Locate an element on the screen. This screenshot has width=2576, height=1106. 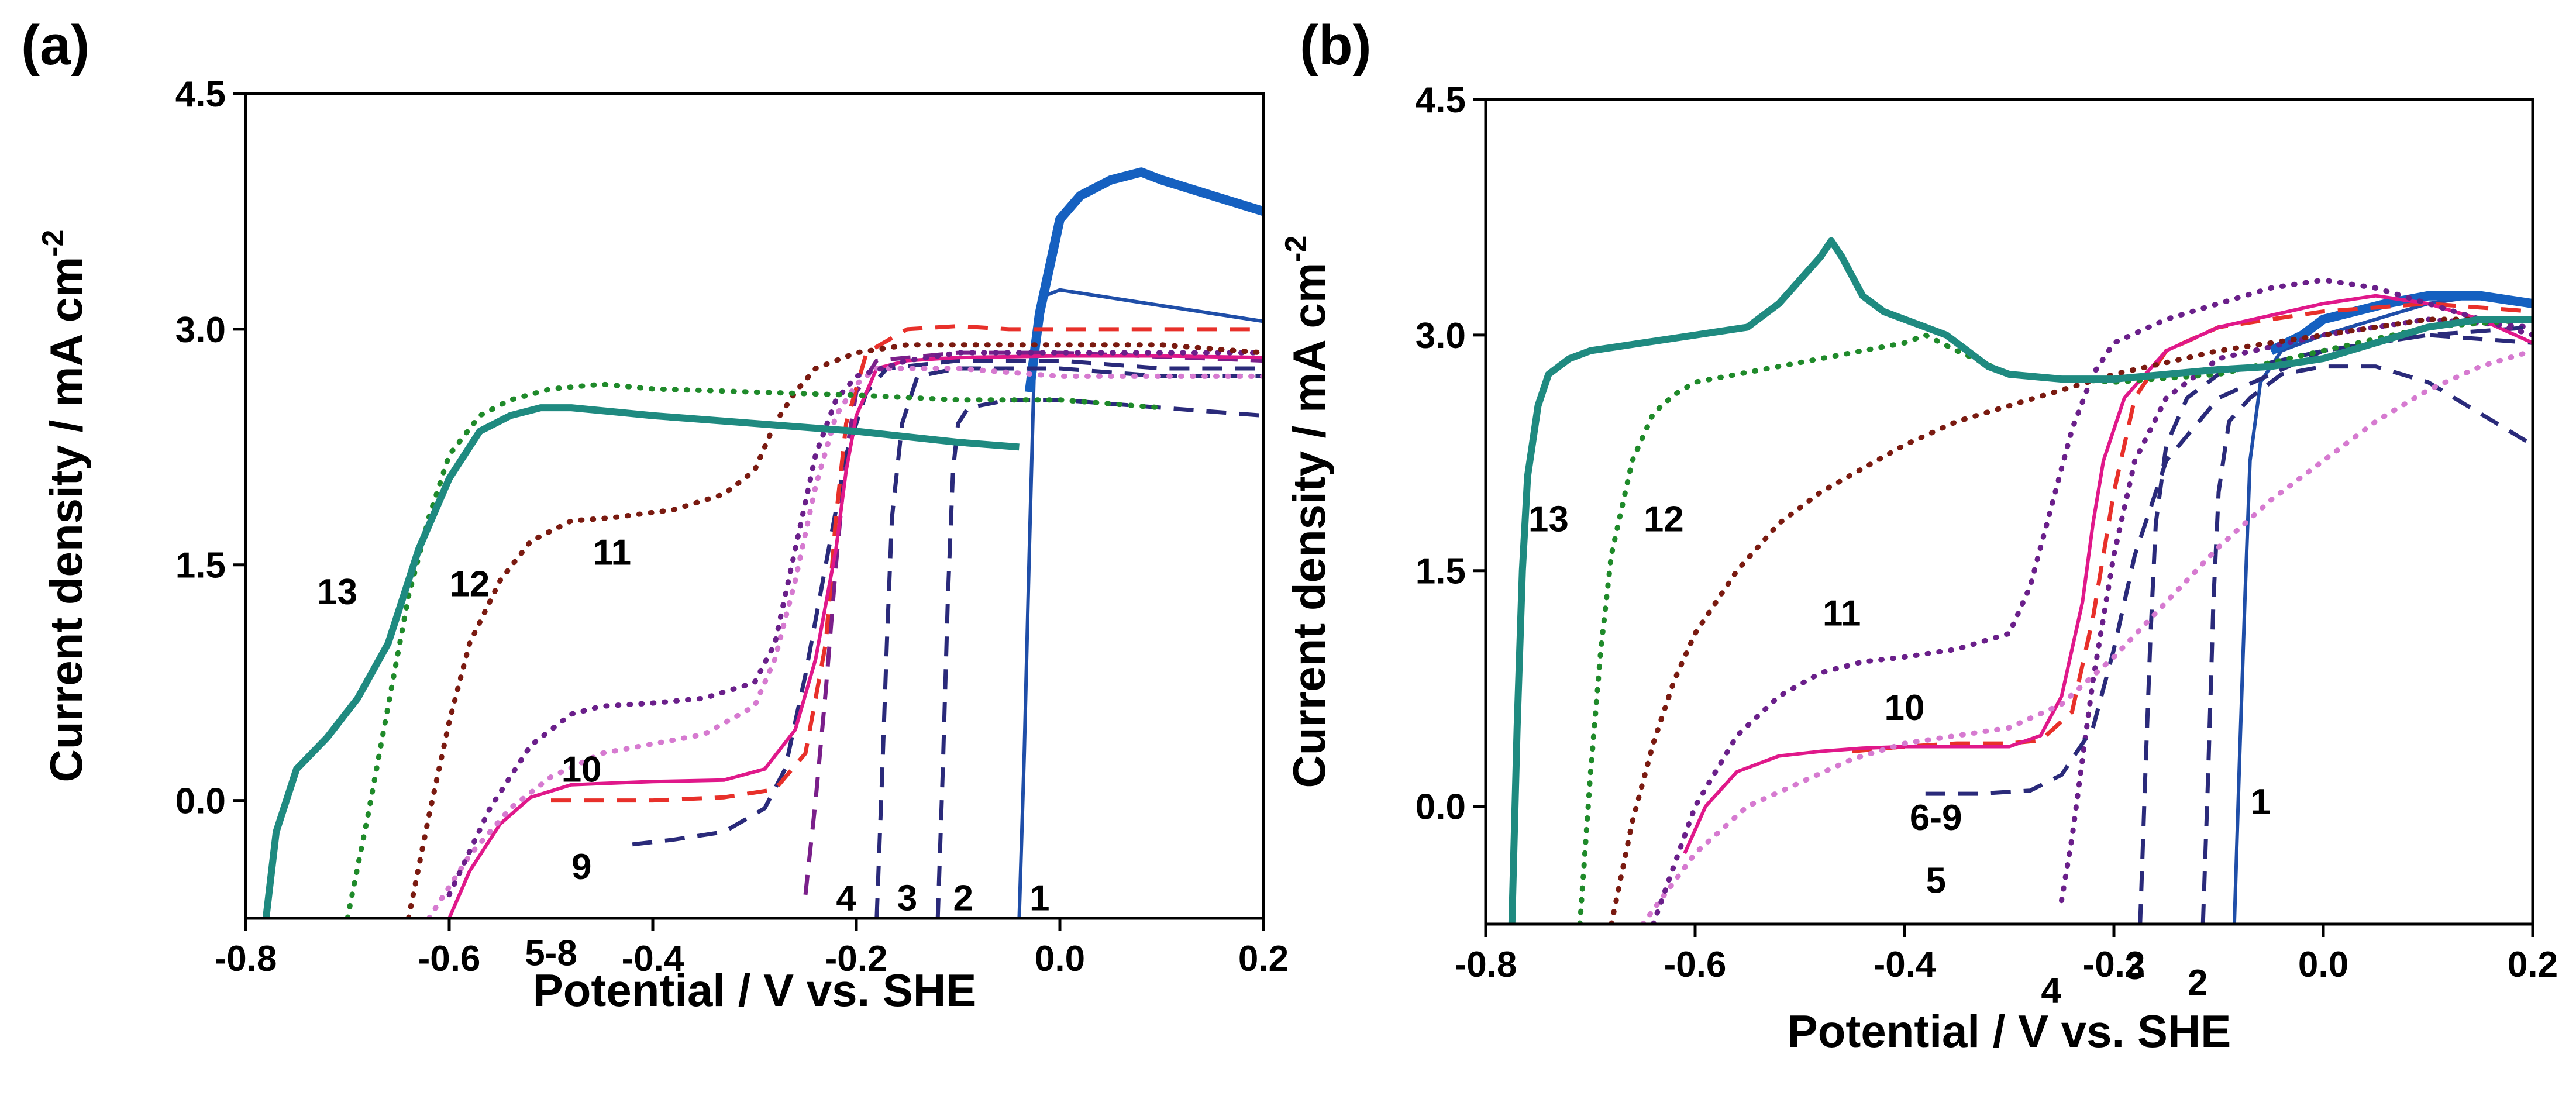
panel-b-y-tick-label: 0.0 is located at coordinates (1441, 807).